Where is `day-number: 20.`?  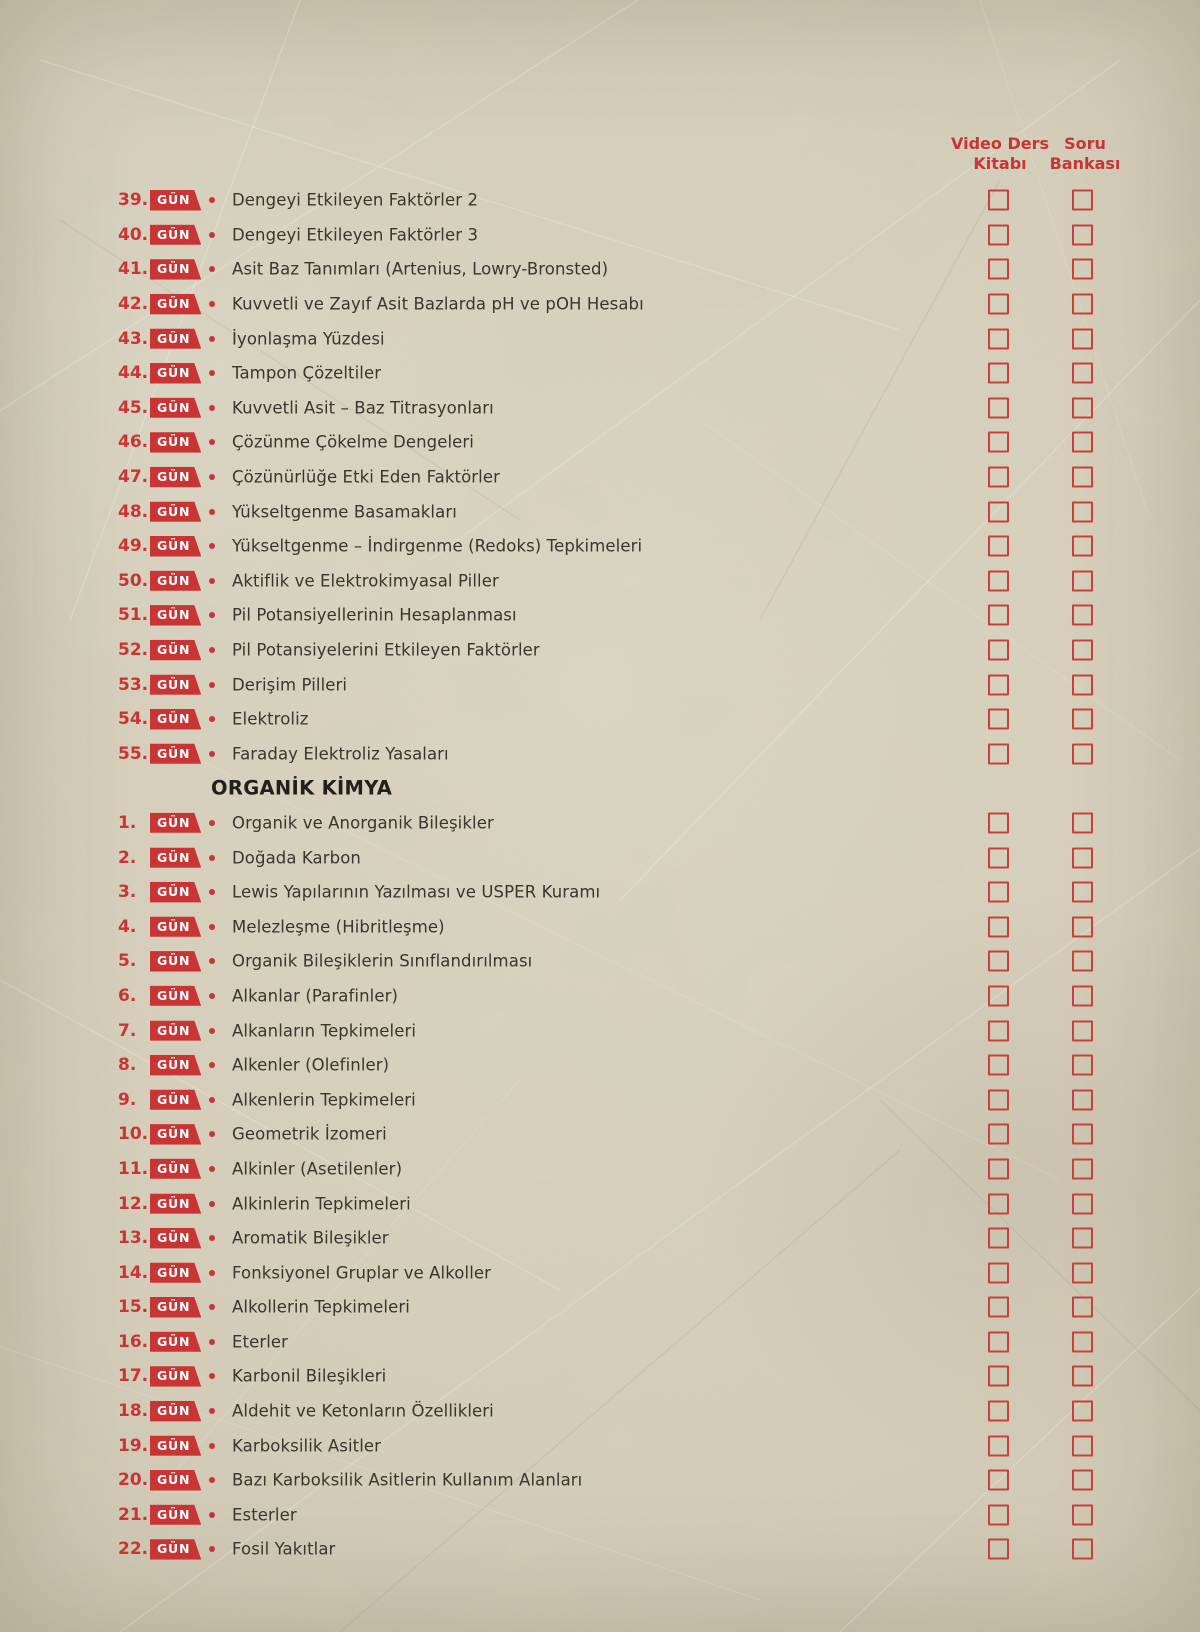
day-number: 20. is located at coordinates (133, 1480).